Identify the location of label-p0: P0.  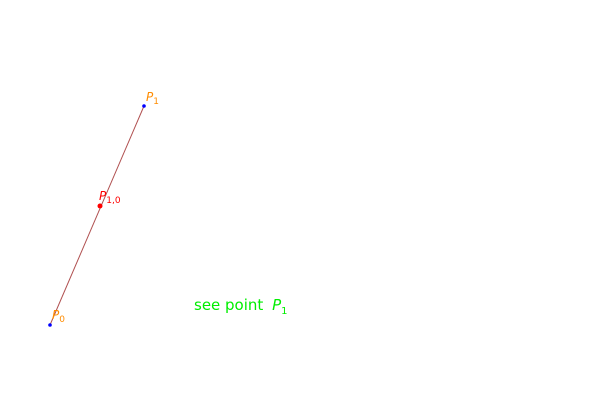
(58, 316).